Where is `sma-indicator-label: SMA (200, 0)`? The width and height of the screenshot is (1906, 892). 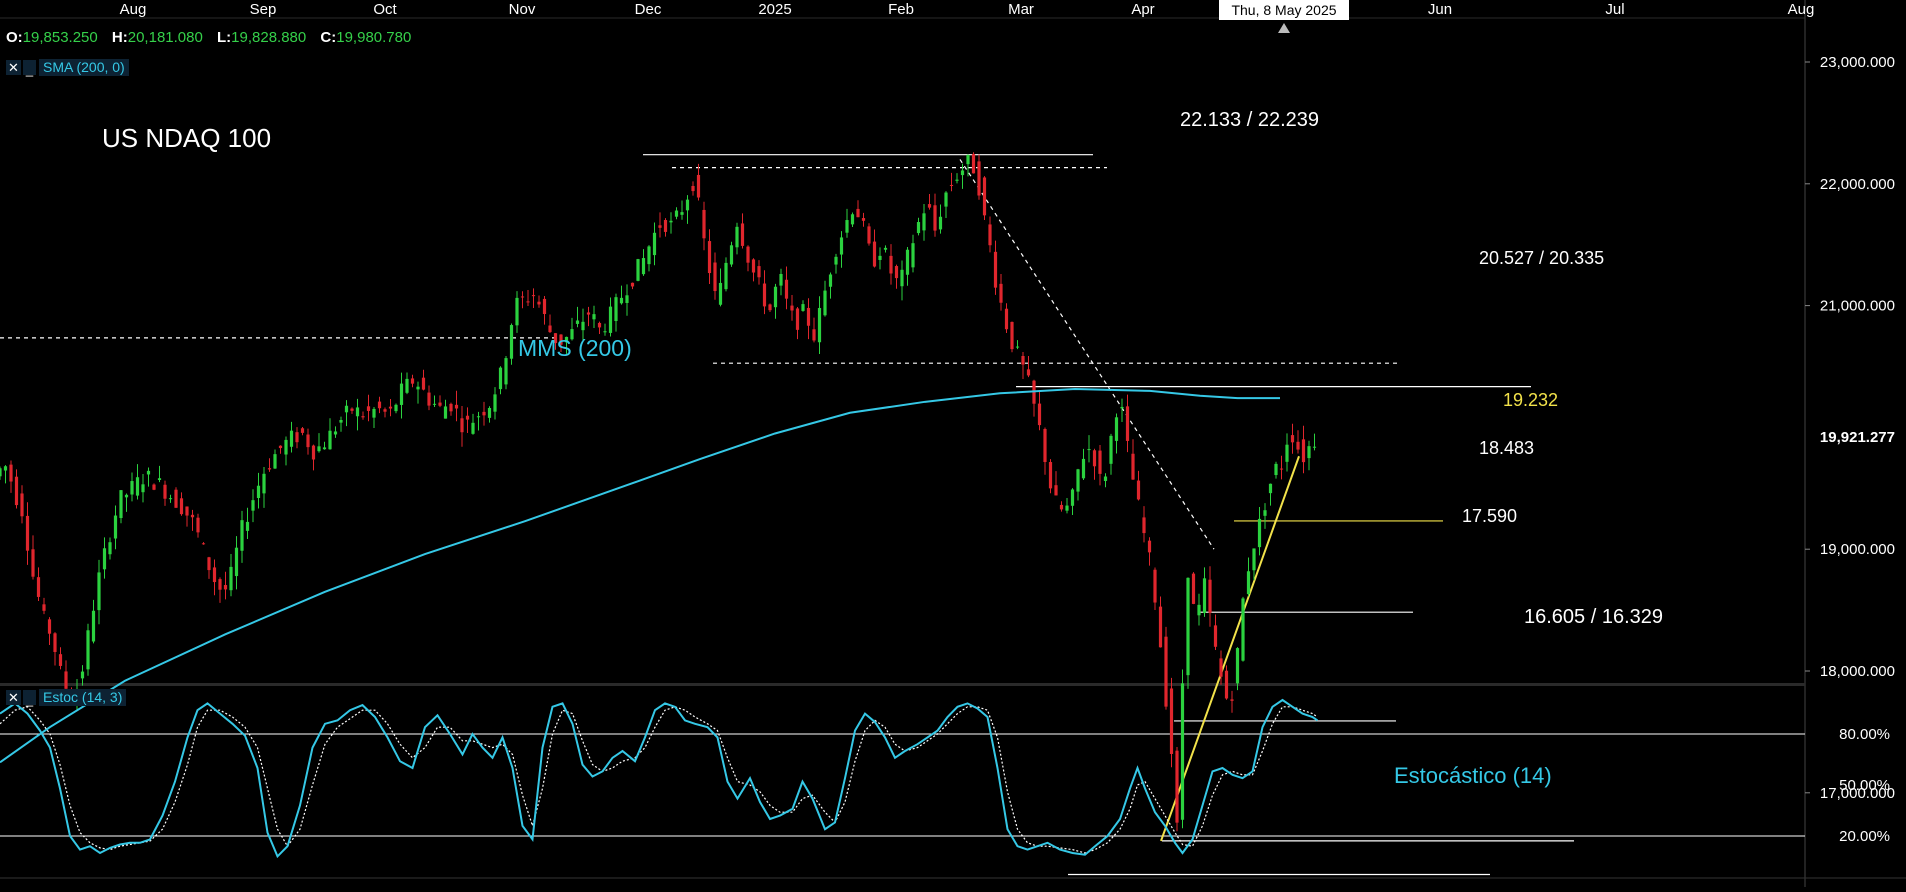 sma-indicator-label: SMA (200, 0) is located at coordinates (84, 67).